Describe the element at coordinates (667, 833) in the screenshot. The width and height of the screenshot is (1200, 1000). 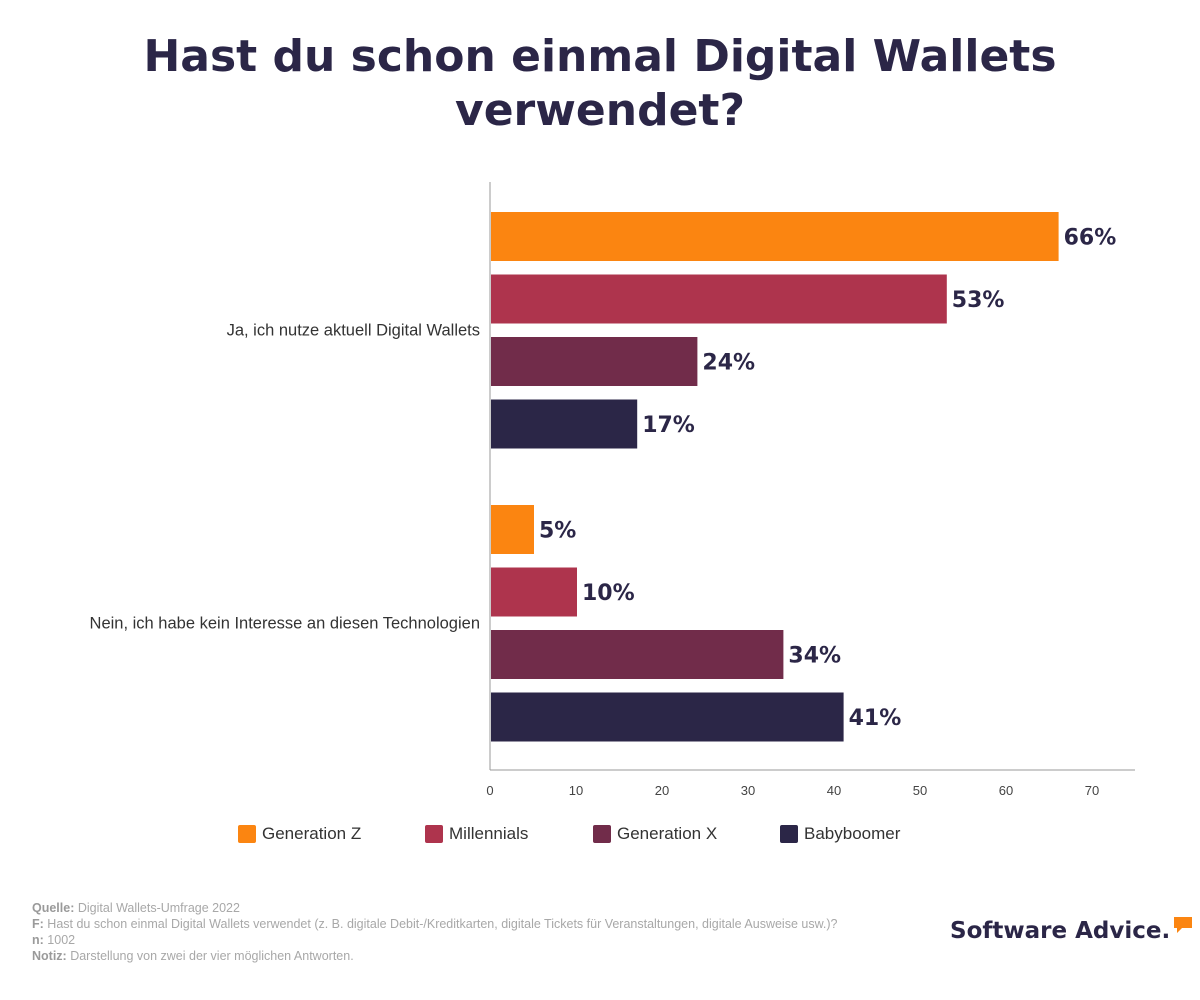
I see `legend-label: Generation X` at that location.